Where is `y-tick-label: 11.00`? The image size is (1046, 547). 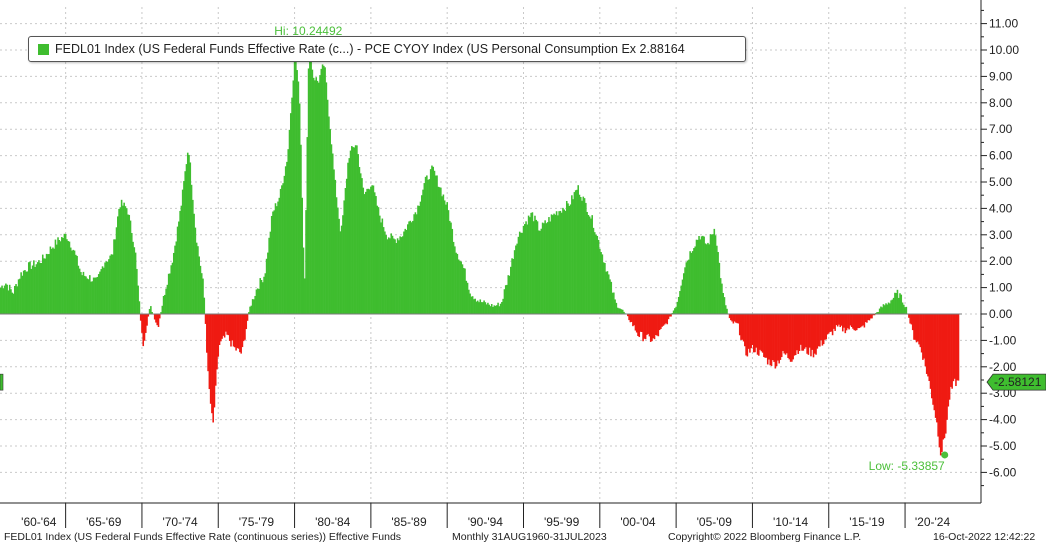
y-tick-label: 11.00 is located at coordinates (1003, 24).